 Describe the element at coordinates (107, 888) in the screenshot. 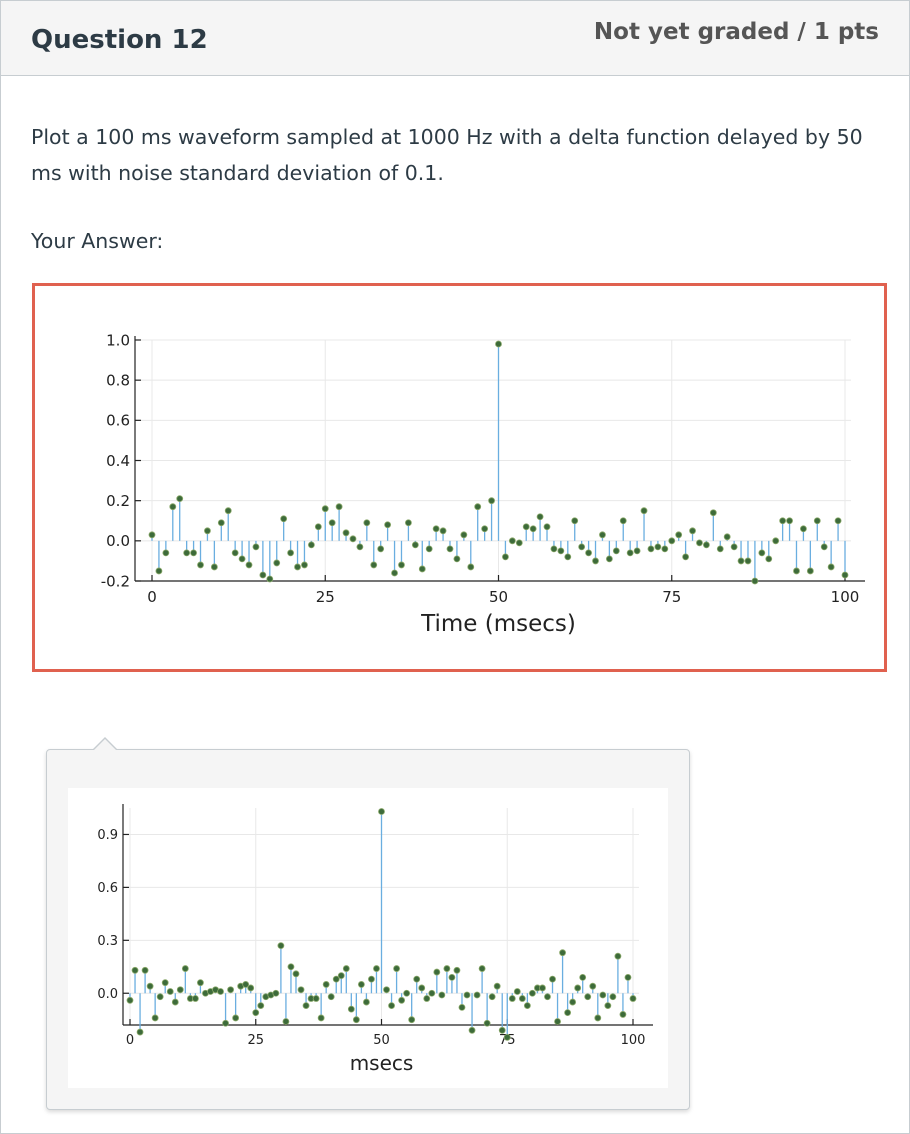

I see `y-tick-label: 0.6` at that location.